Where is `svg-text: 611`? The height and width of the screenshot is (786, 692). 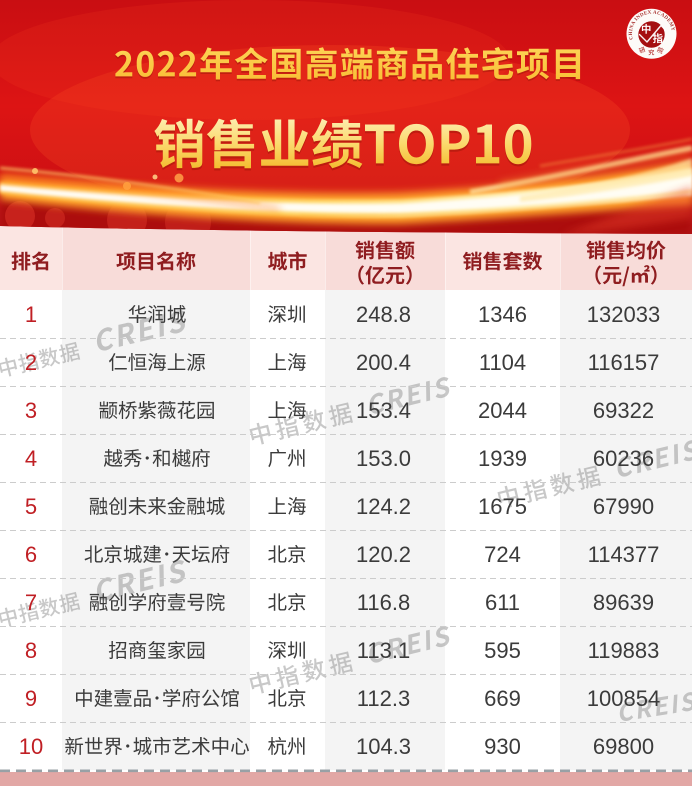
svg-text: 611 is located at coordinates (502, 602).